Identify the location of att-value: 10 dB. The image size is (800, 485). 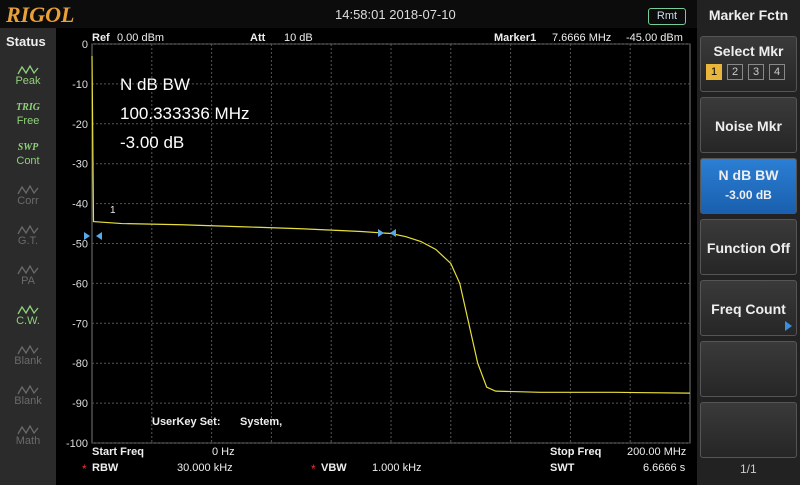
(298, 38).